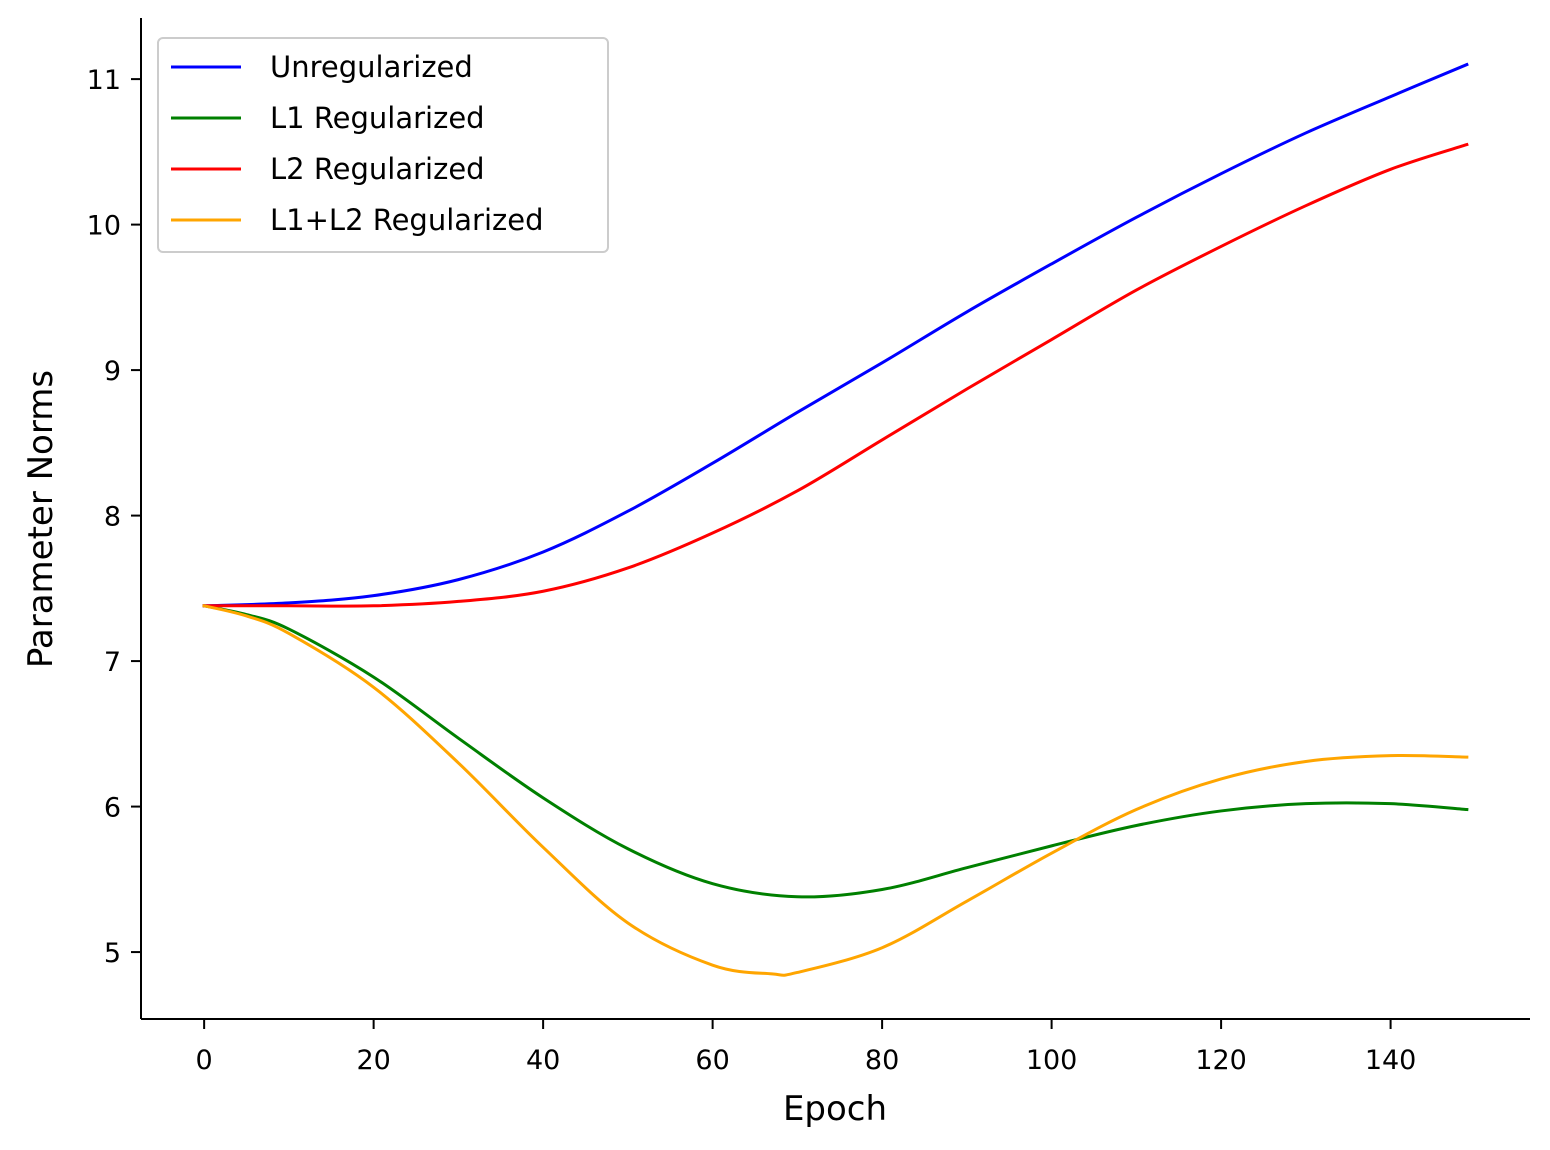  Describe the element at coordinates (1221, 1060) in the screenshot. I see `x-tick-label: 120` at that location.